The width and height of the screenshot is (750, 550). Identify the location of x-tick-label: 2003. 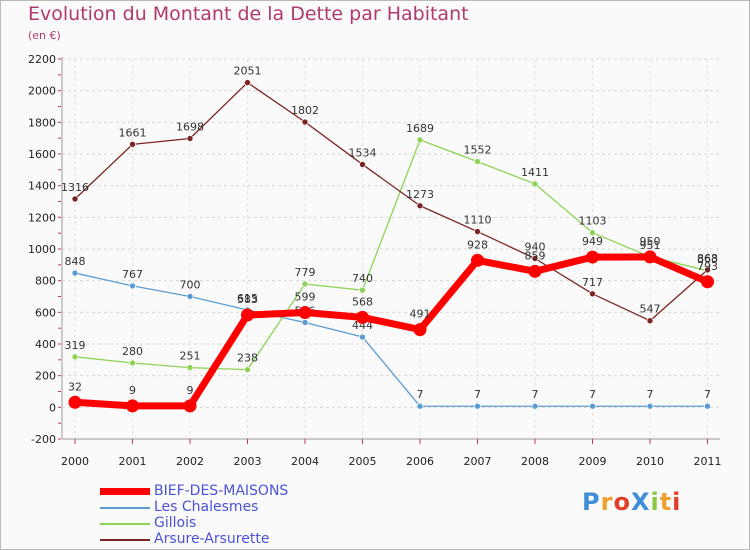
(248, 461).